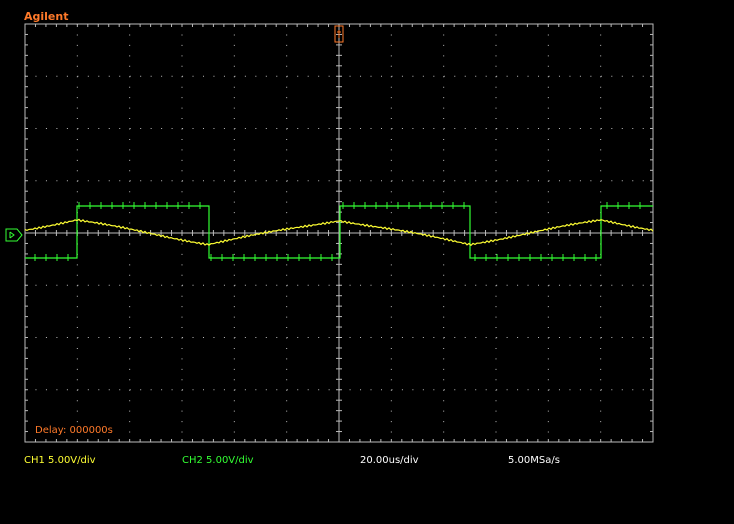  What do you see at coordinates (218, 460) in the screenshot?
I see `ch2-scale: CH2 5.00V/div` at bounding box center [218, 460].